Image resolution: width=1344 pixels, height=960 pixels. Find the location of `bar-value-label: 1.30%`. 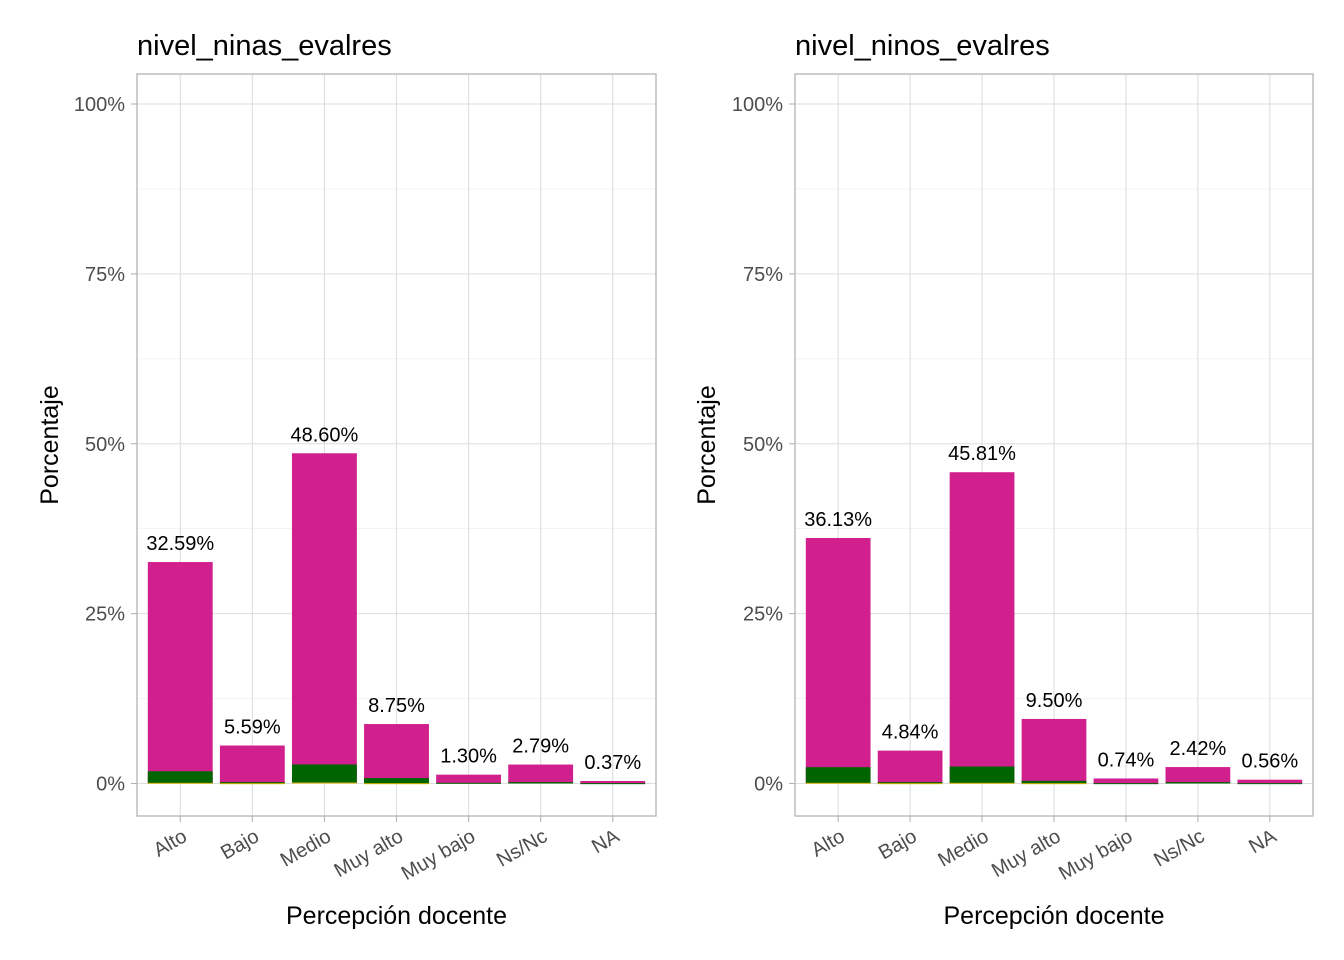

bar-value-label: 1.30% is located at coordinates (468, 757).